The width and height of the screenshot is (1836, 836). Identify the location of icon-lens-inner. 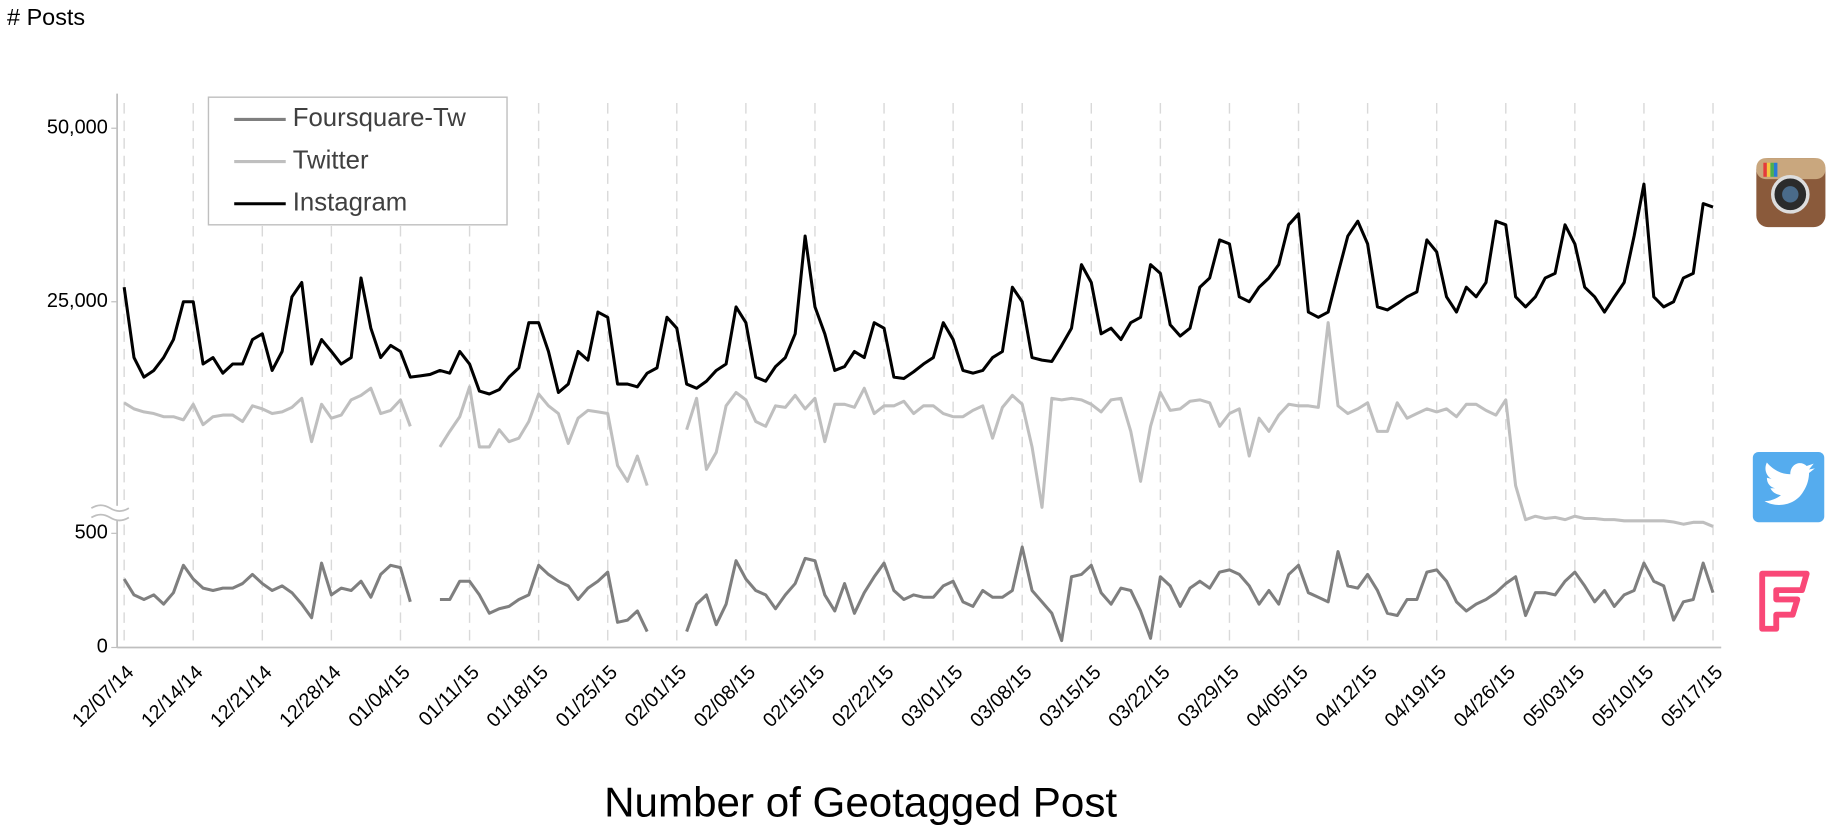
(1790, 194).